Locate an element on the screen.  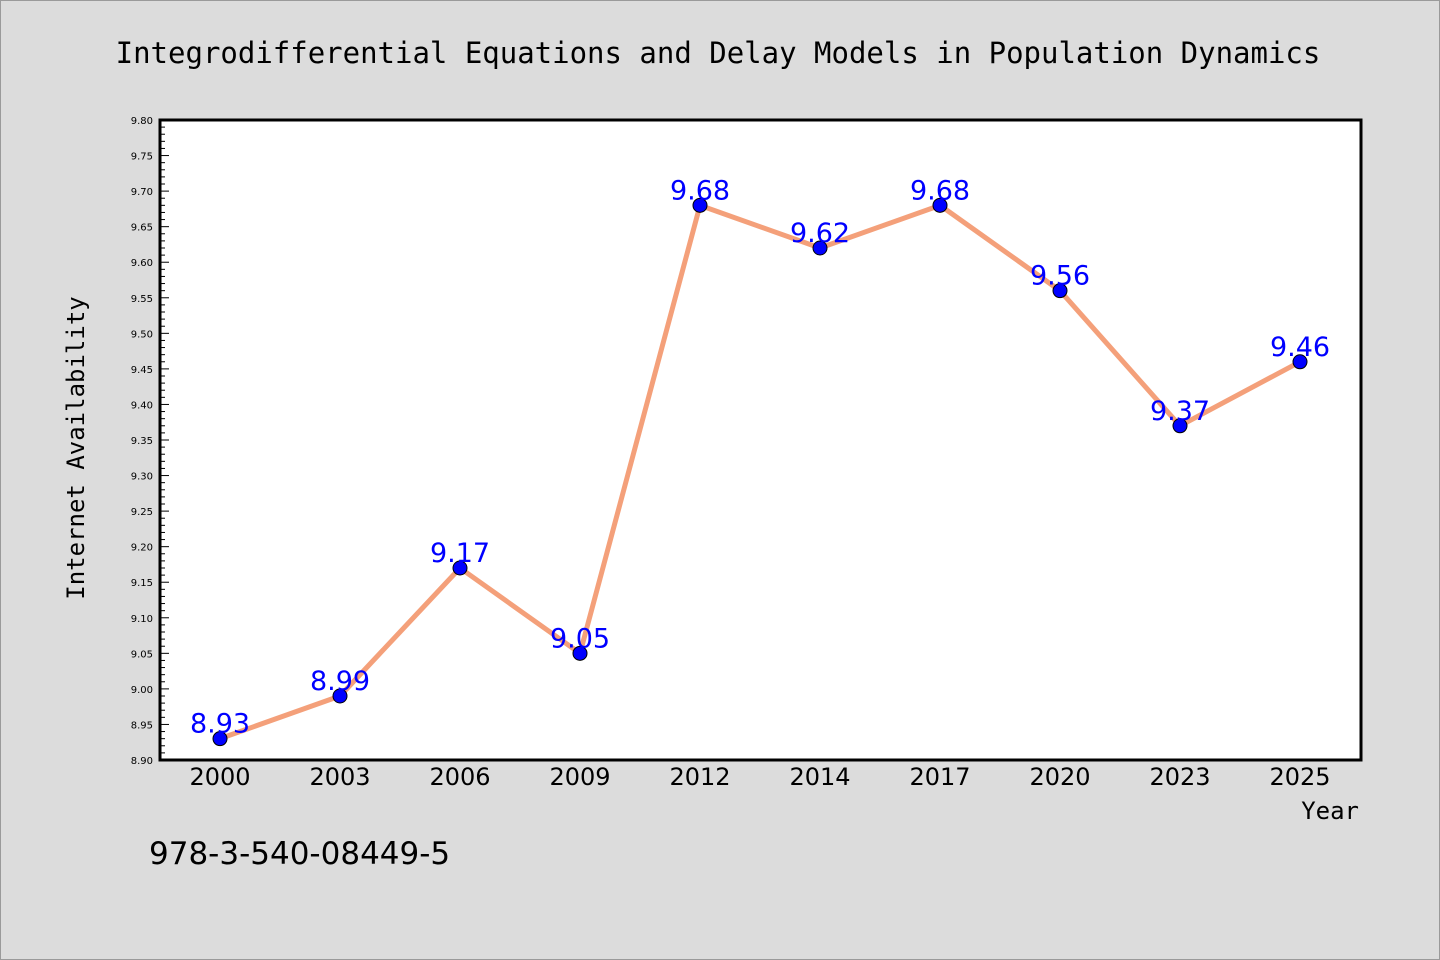
data-label: 9.62 is located at coordinates (820, 233).